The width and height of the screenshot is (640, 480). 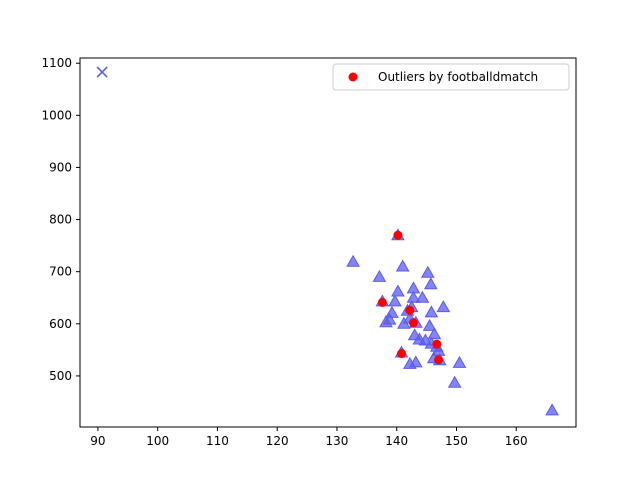 I want to click on legend-box, so click(x=451, y=77).